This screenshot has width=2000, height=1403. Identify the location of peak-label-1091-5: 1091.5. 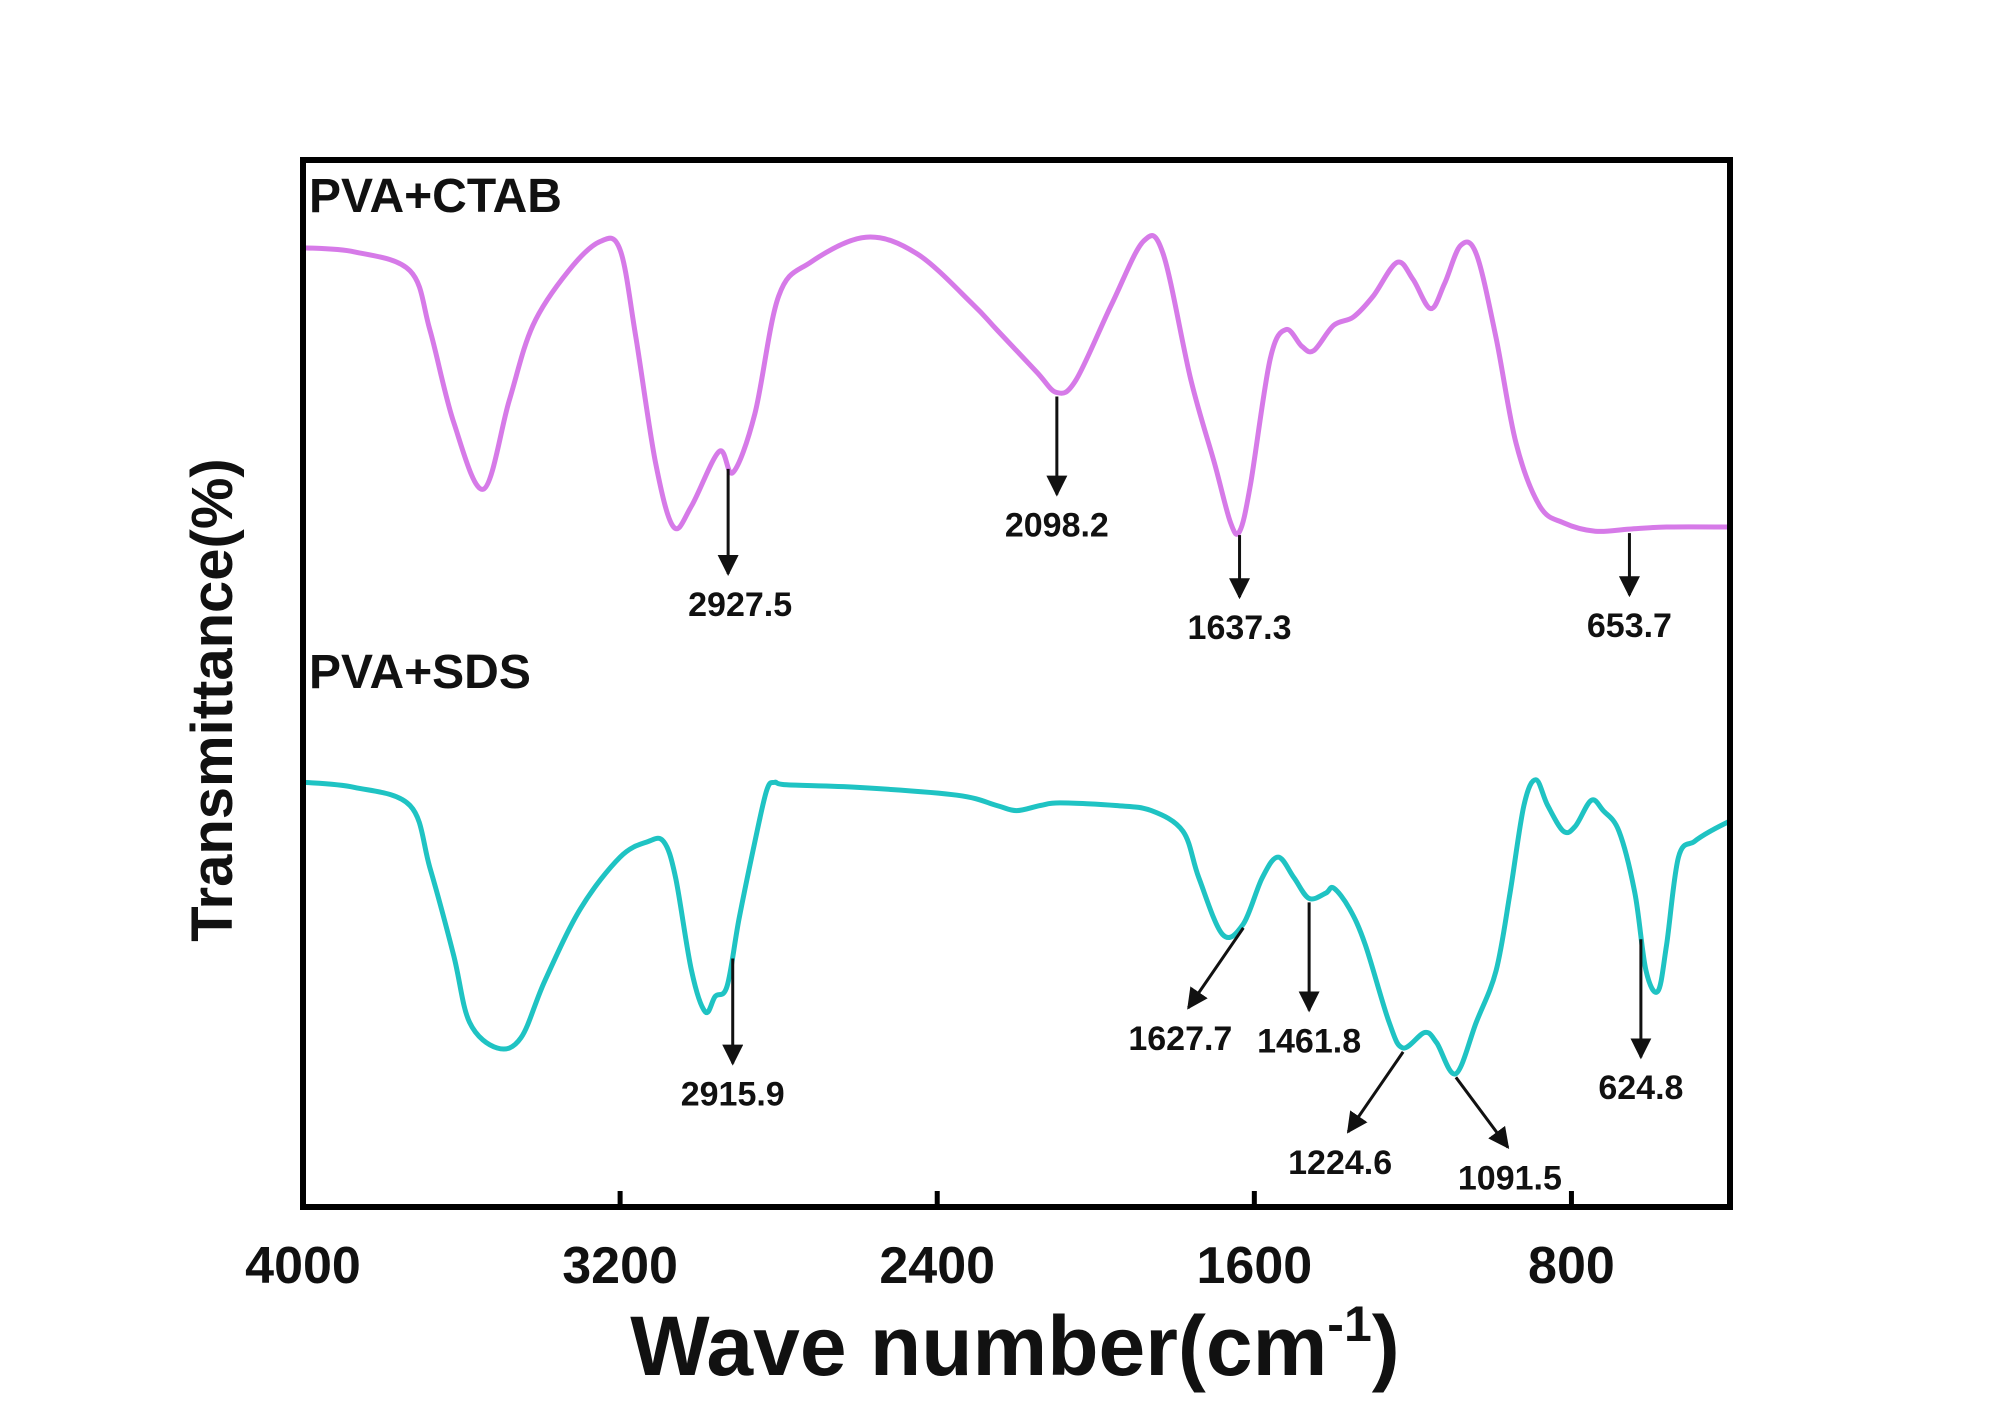
(1510, 1178).